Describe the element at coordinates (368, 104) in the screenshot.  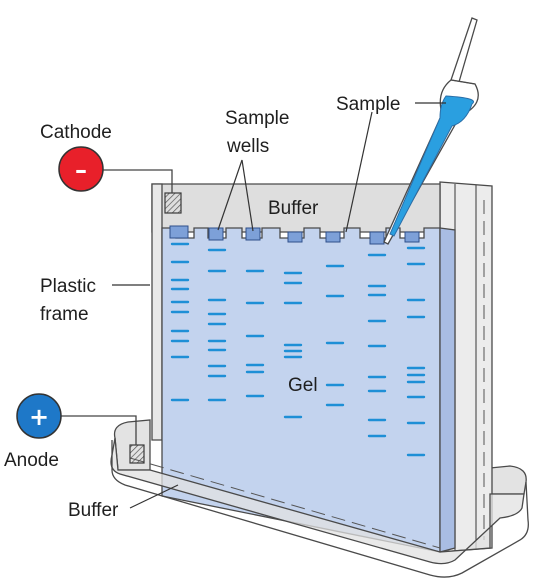
I see `sample-label: Sample` at that location.